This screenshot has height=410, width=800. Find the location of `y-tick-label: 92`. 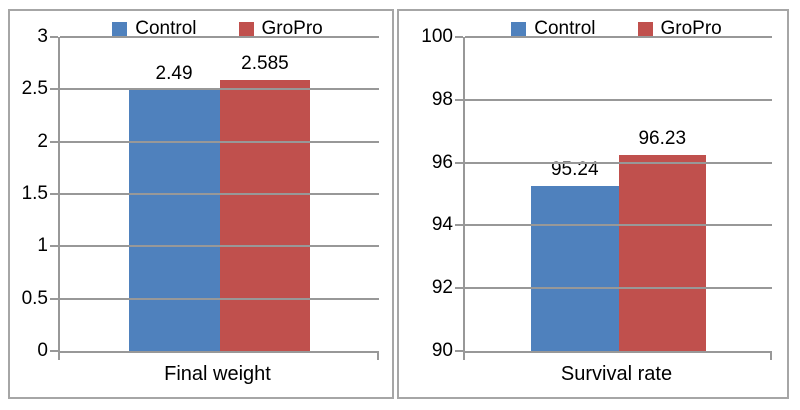

y-tick-label: 92 is located at coordinates (442, 288).